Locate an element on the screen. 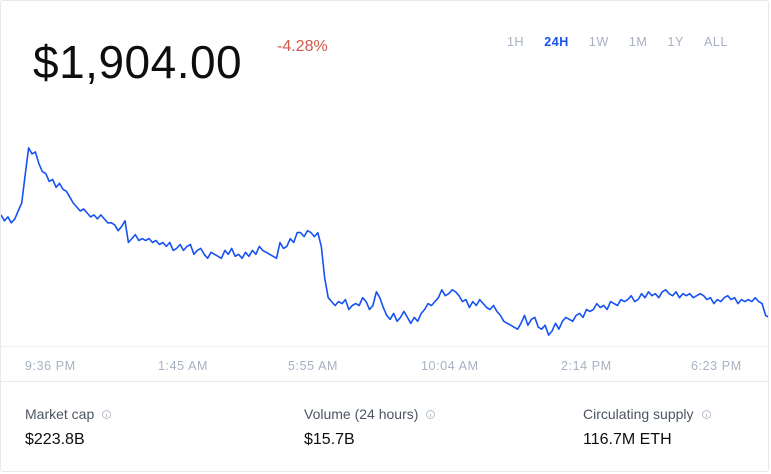  x-tick-label: 1:45 AM is located at coordinates (183, 366).